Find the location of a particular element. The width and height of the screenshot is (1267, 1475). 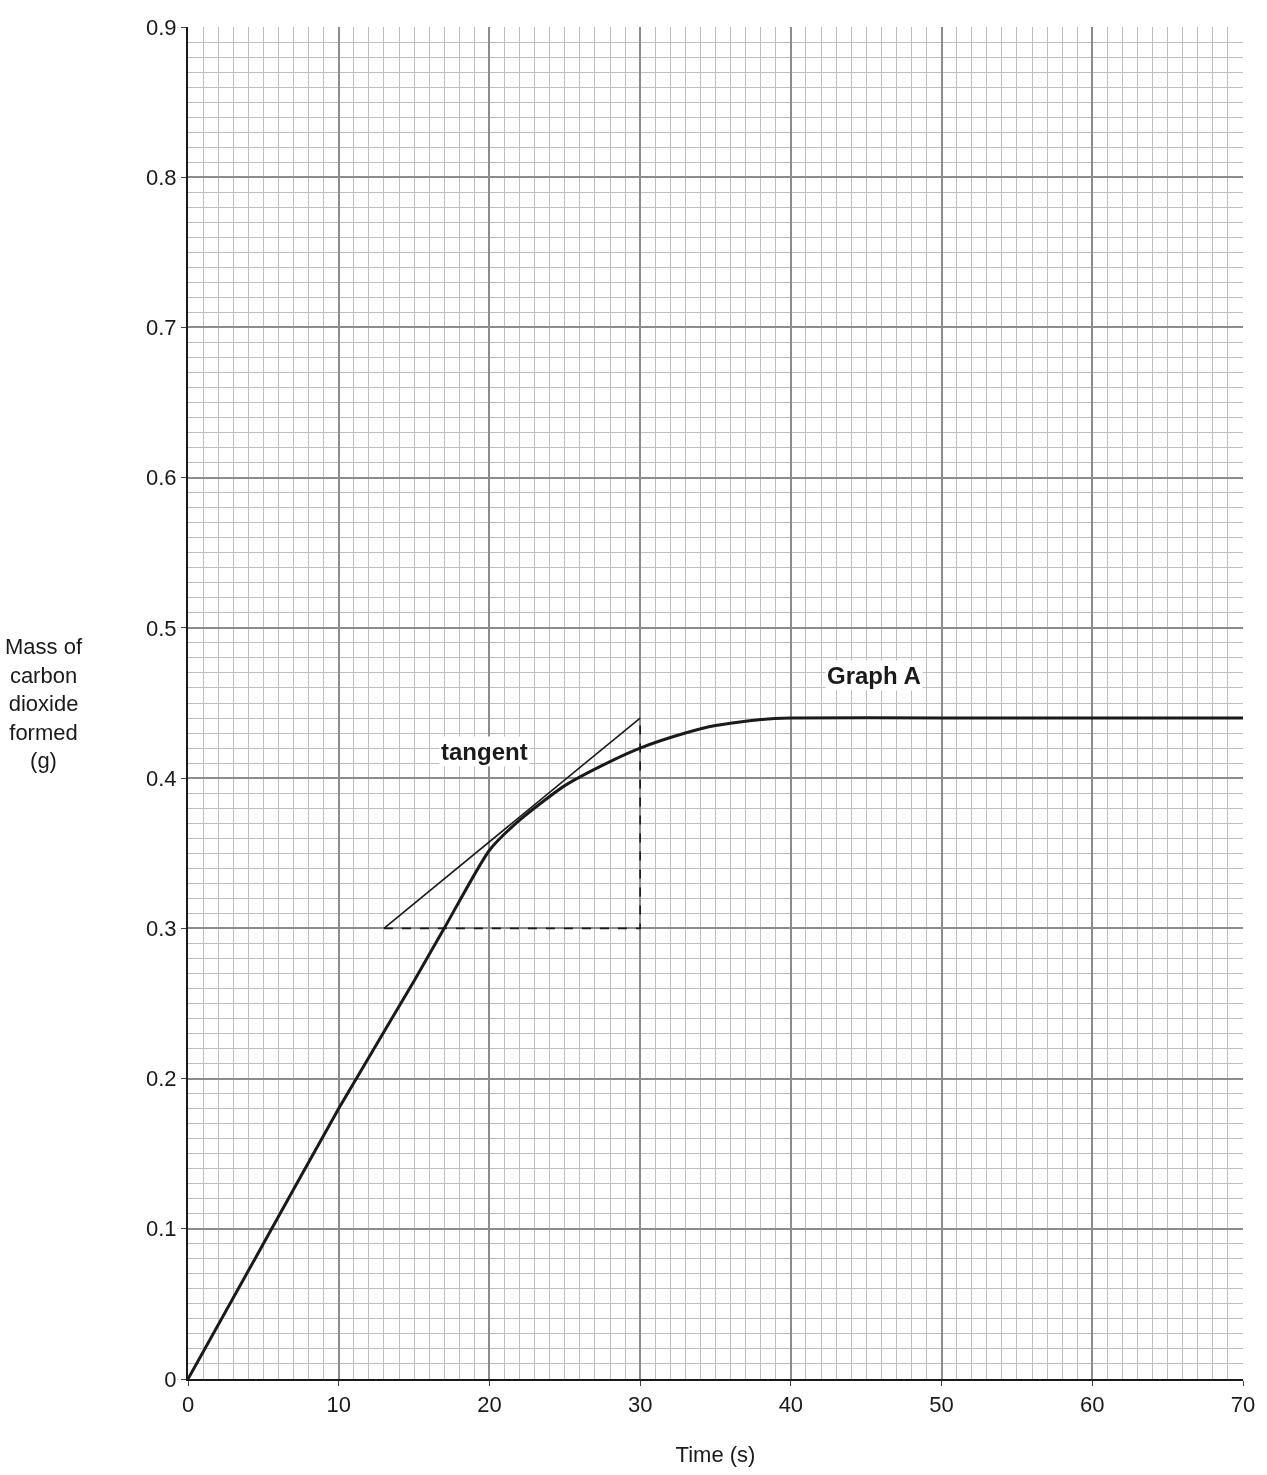

y-tick-label: 0.9 is located at coordinates (161, 27).